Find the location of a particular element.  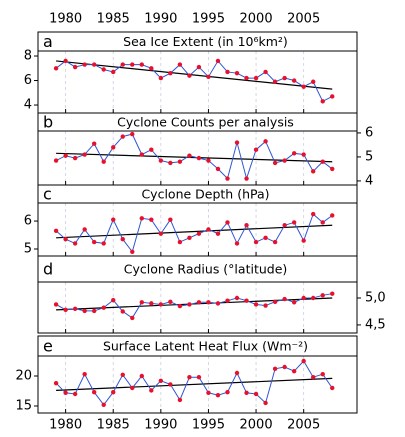

panel-title: Cyclone Radius (°latitude) is located at coordinates (206, 269).